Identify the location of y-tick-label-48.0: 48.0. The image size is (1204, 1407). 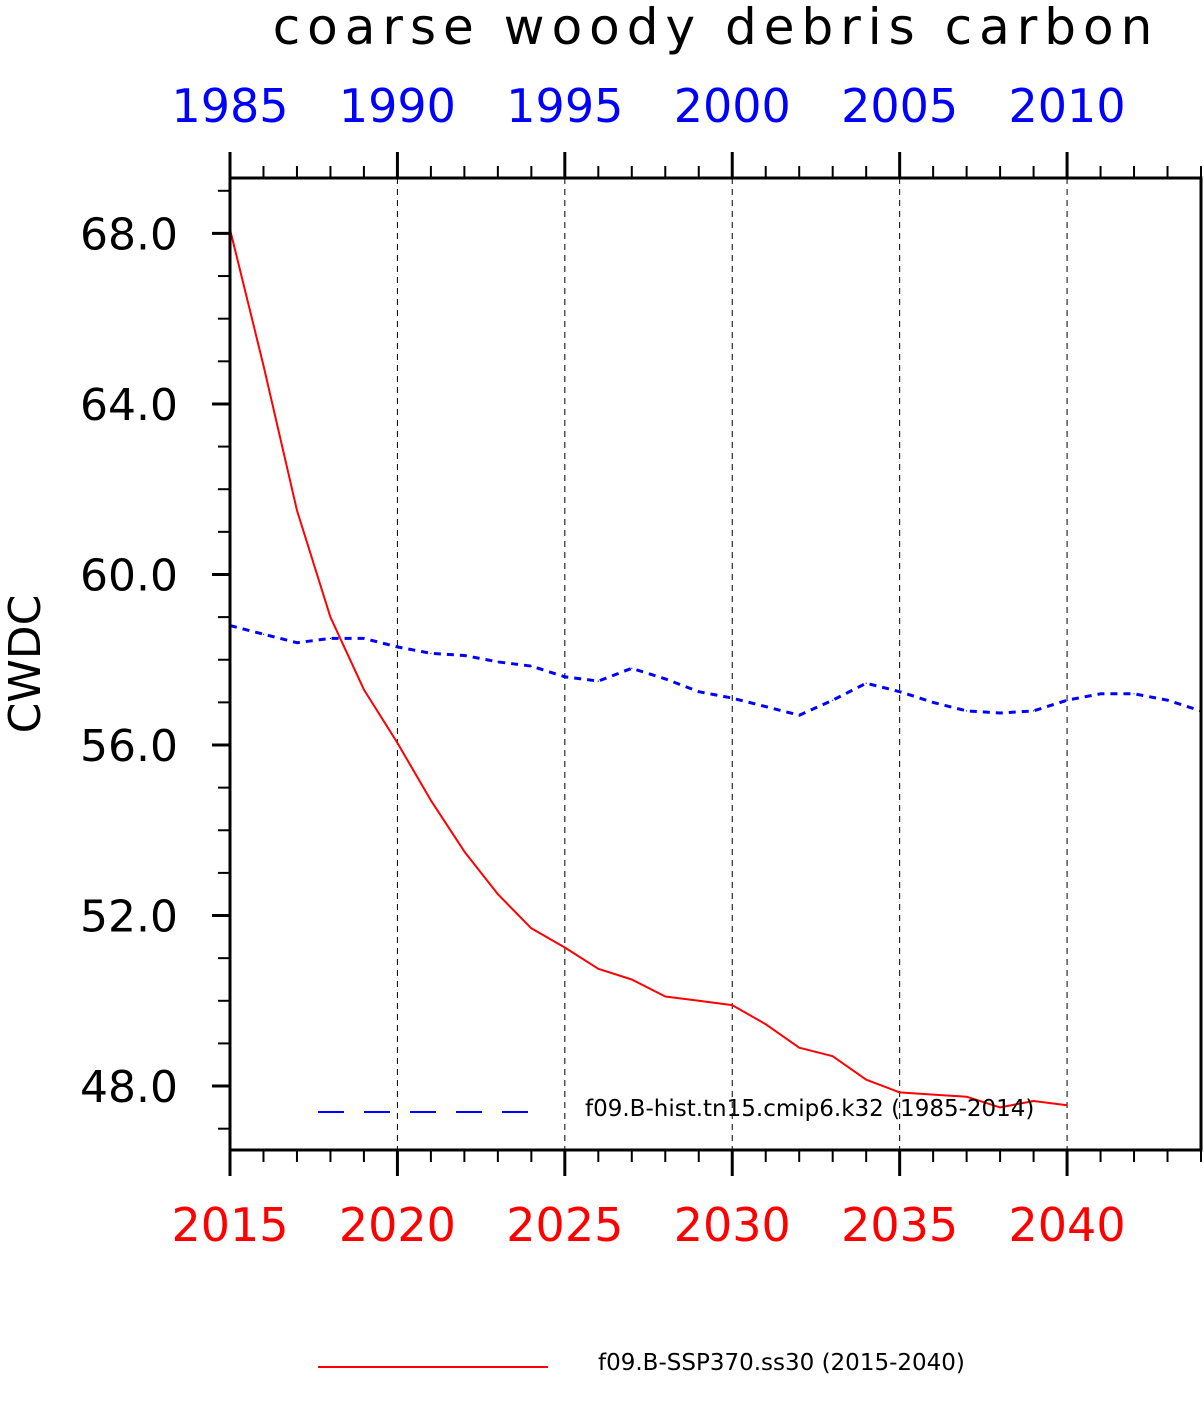
(129, 1087).